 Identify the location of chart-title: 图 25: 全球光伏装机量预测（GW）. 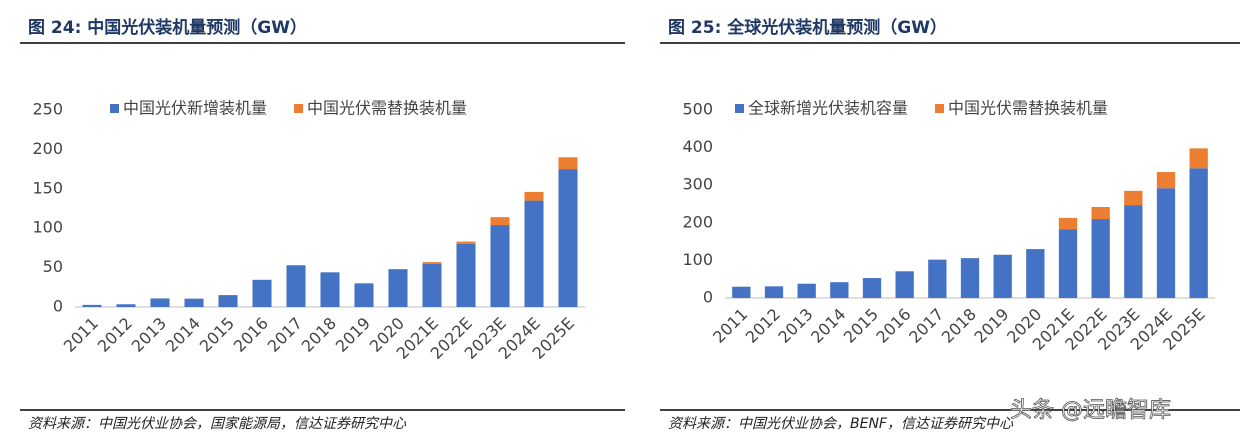
(807, 27).